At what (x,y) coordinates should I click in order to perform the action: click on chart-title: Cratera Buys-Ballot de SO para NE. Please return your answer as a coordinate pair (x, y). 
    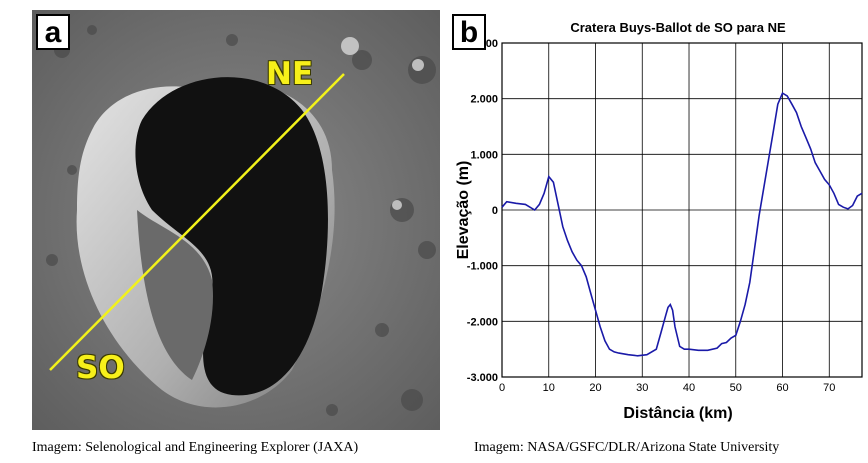
    Looking at the image, I should click on (678, 27).